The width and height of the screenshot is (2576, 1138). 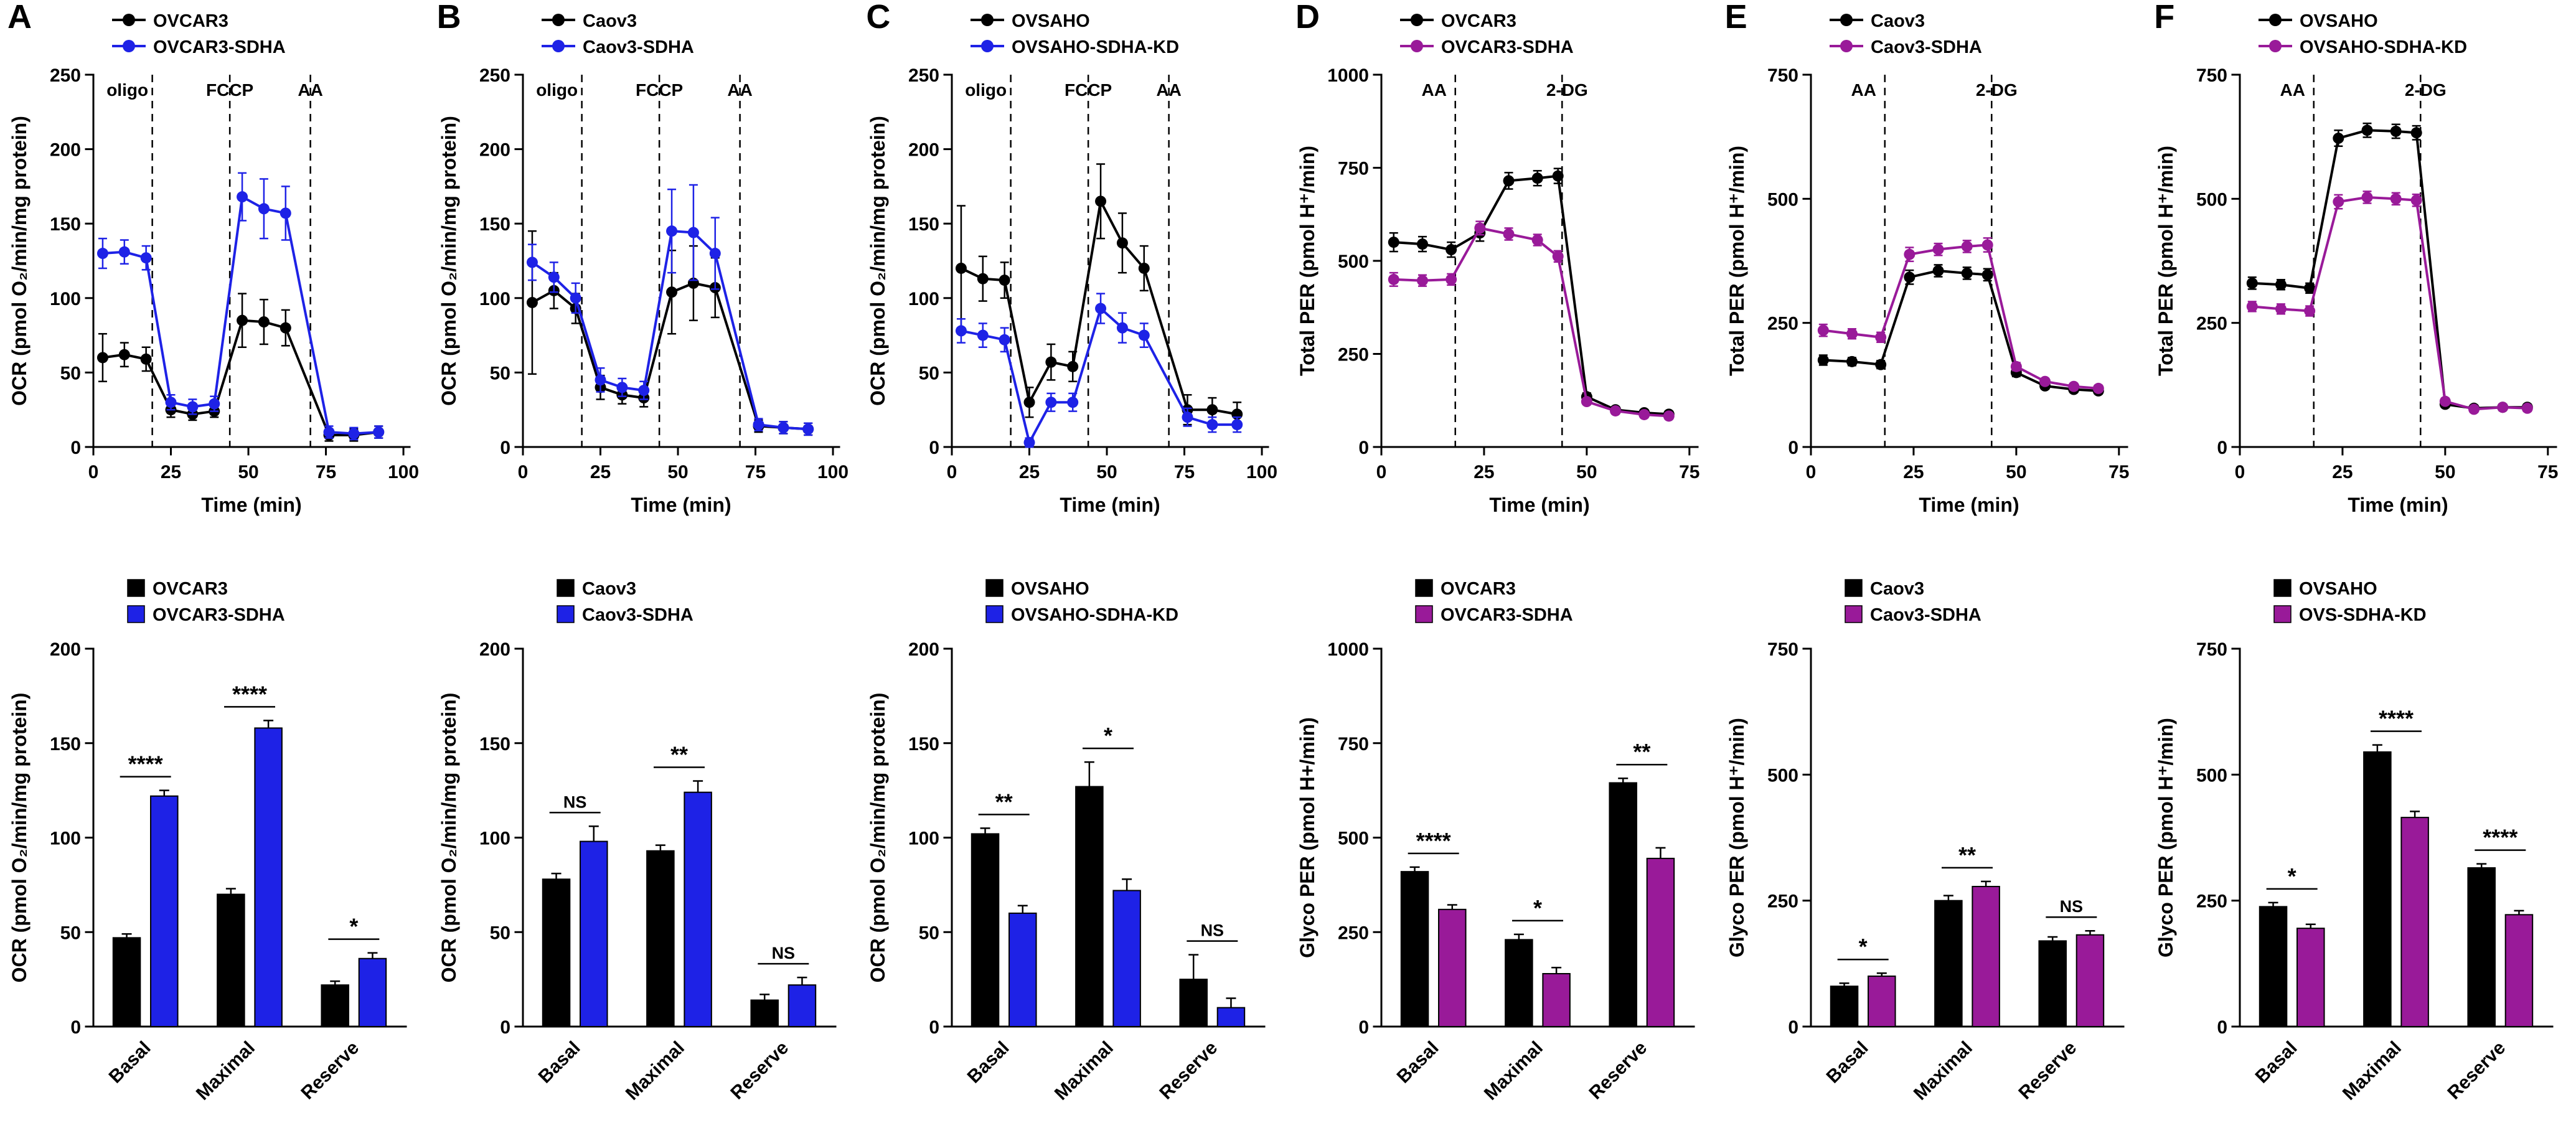 What do you see at coordinates (1184, 472) in the screenshot?
I see `x-tick-label: 75` at bounding box center [1184, 472].